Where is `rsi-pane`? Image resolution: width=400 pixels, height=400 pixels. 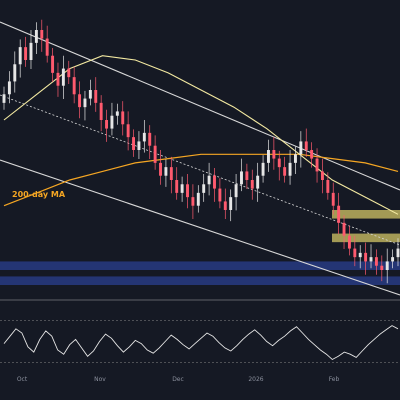
rsi-pane is located at coordinates (200, 341).